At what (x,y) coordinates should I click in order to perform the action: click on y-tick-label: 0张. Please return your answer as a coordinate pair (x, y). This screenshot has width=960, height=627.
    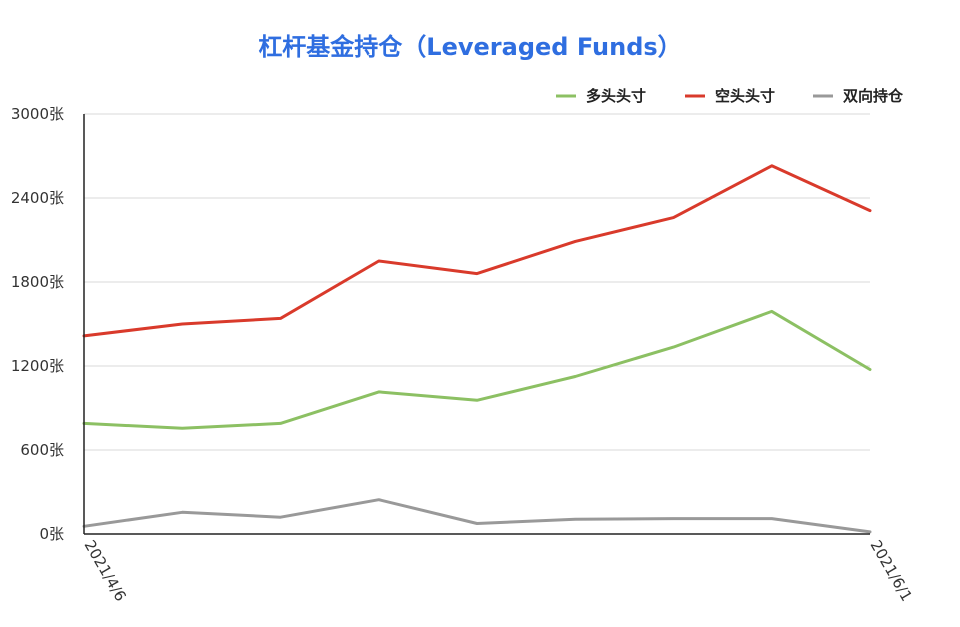
    Looking at the image, I should click on (51, 534).